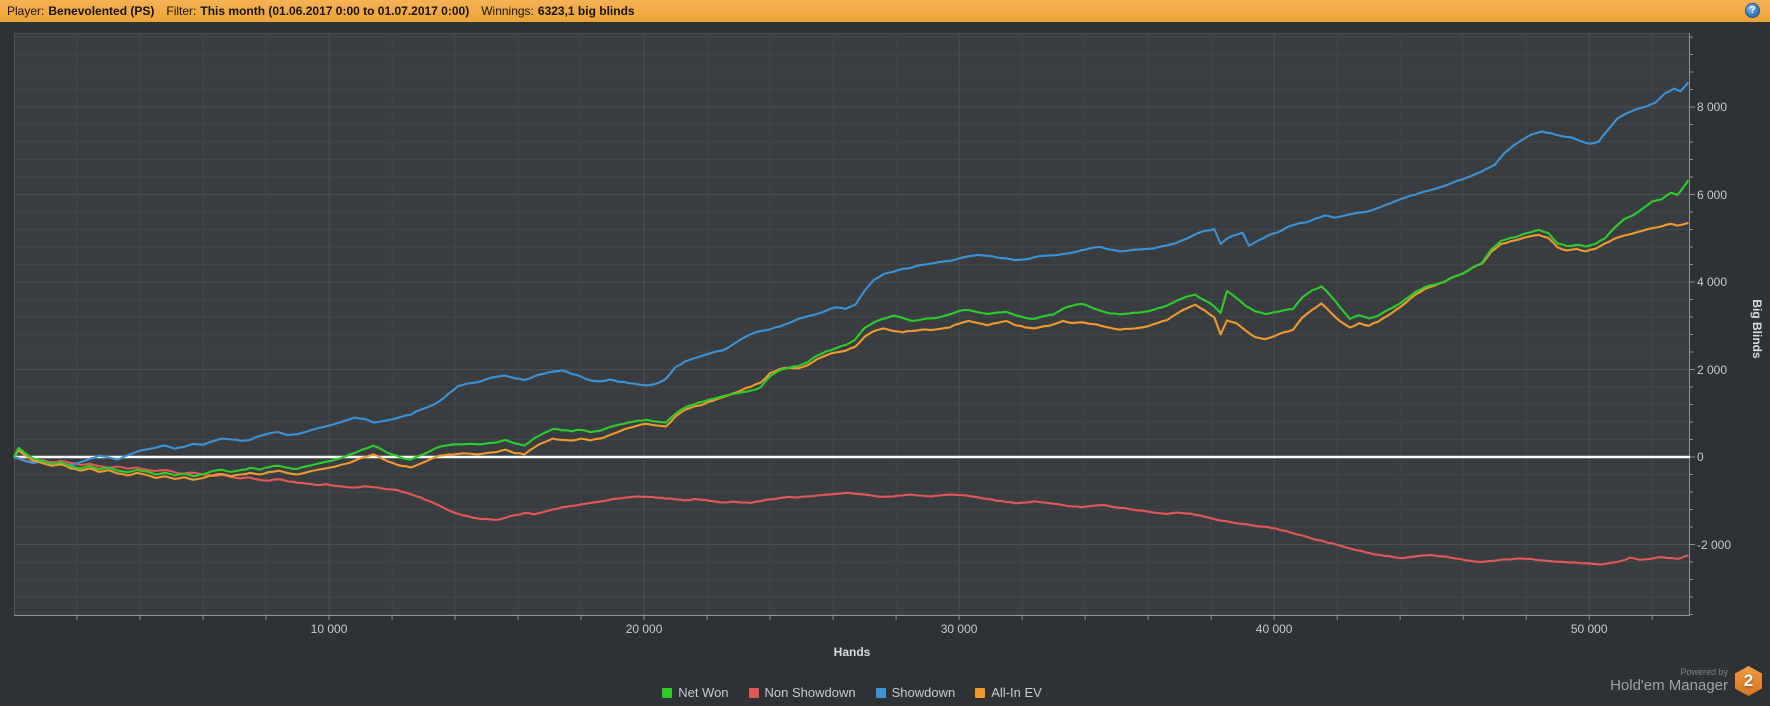  I want to click on legend: Net Won Non Showdown Showdown All-In EV, so click(852, 692).